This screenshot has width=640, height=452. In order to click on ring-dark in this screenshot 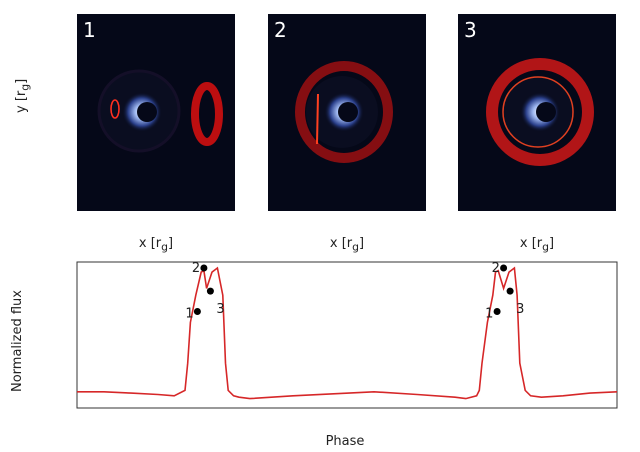, I will do `click(139, 111)`.